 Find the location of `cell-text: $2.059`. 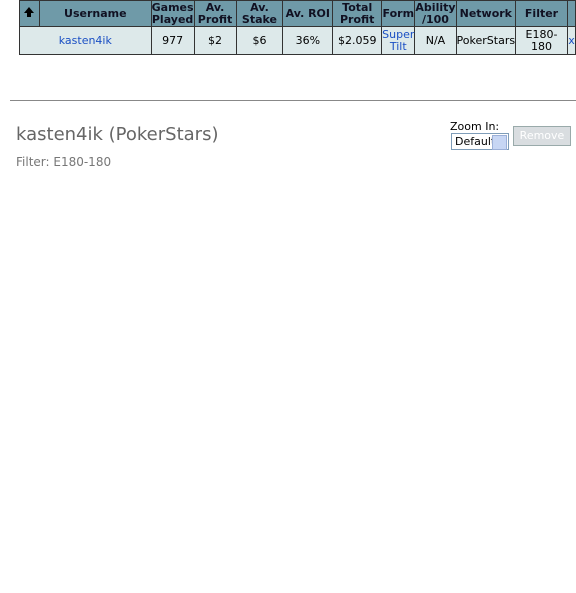

cell-text: $2.059 is located at coordinates (357, 40).